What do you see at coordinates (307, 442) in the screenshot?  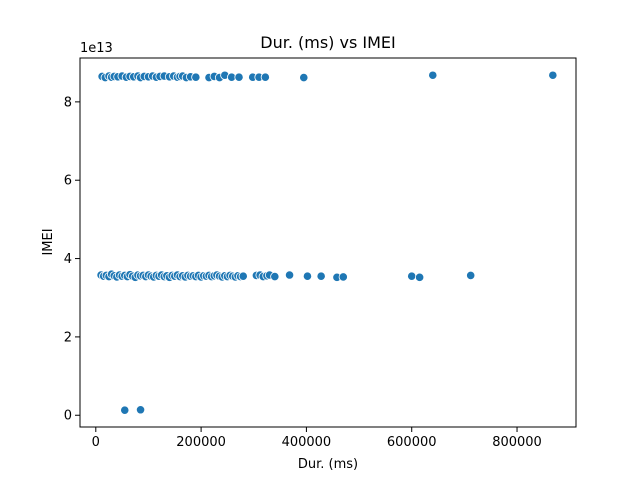 I see `x-tick-label: 400000` at bounding box center [307, 442].